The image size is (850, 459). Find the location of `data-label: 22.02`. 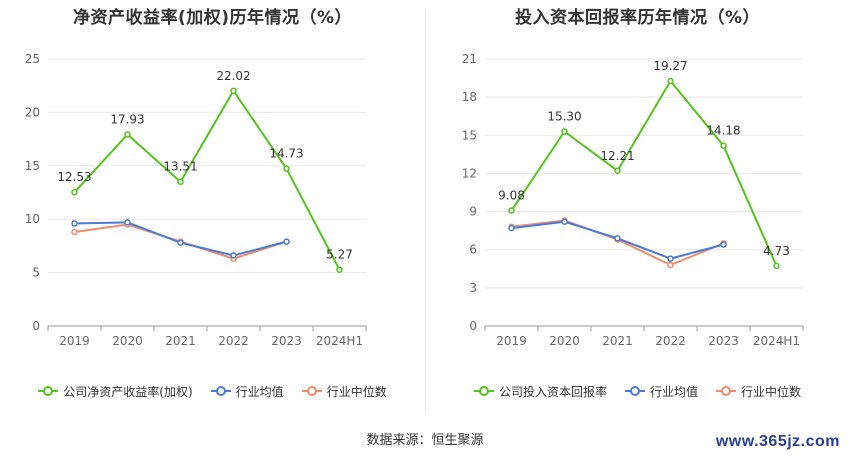

data-label: 22.02 is located at coordinates (233, 76).